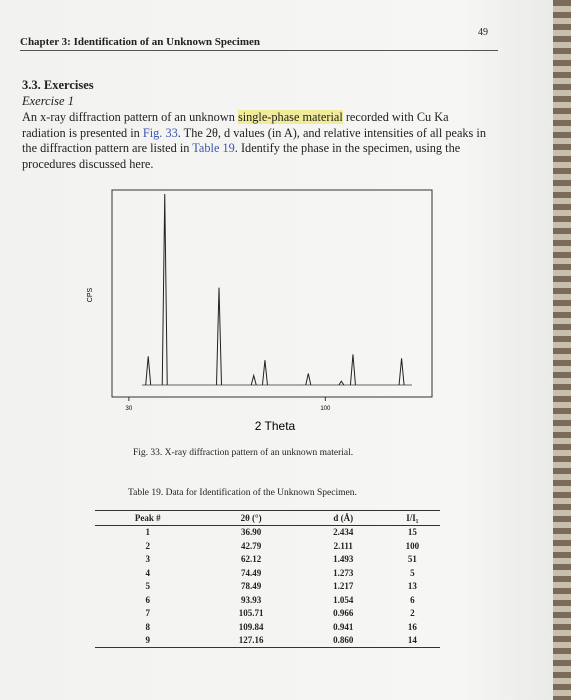  What do you see at coordinates (147, 626) in the screenshot?
I see `table-cell: 8` at bounding box center [147, 626].